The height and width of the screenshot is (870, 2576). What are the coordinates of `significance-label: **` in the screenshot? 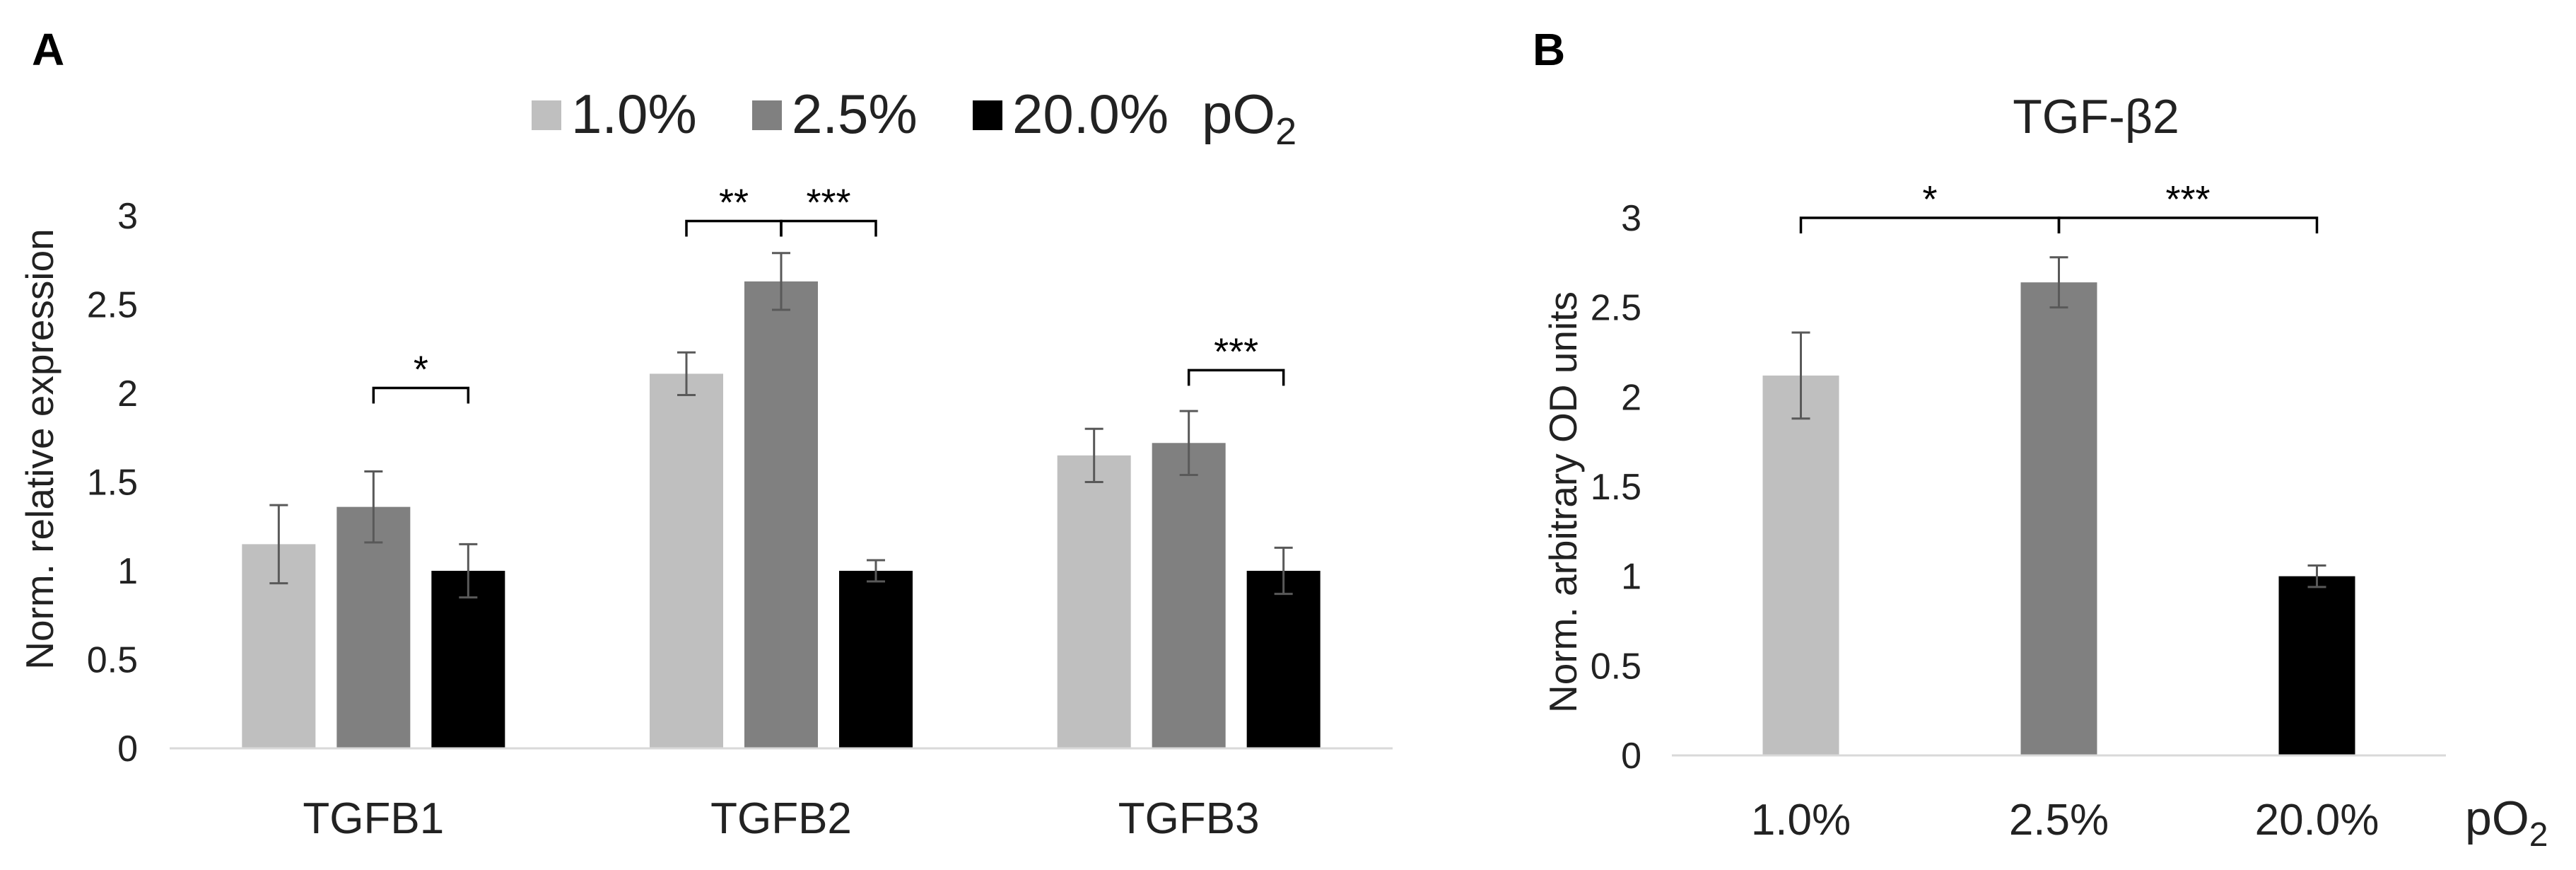 It's located at (734, 203).